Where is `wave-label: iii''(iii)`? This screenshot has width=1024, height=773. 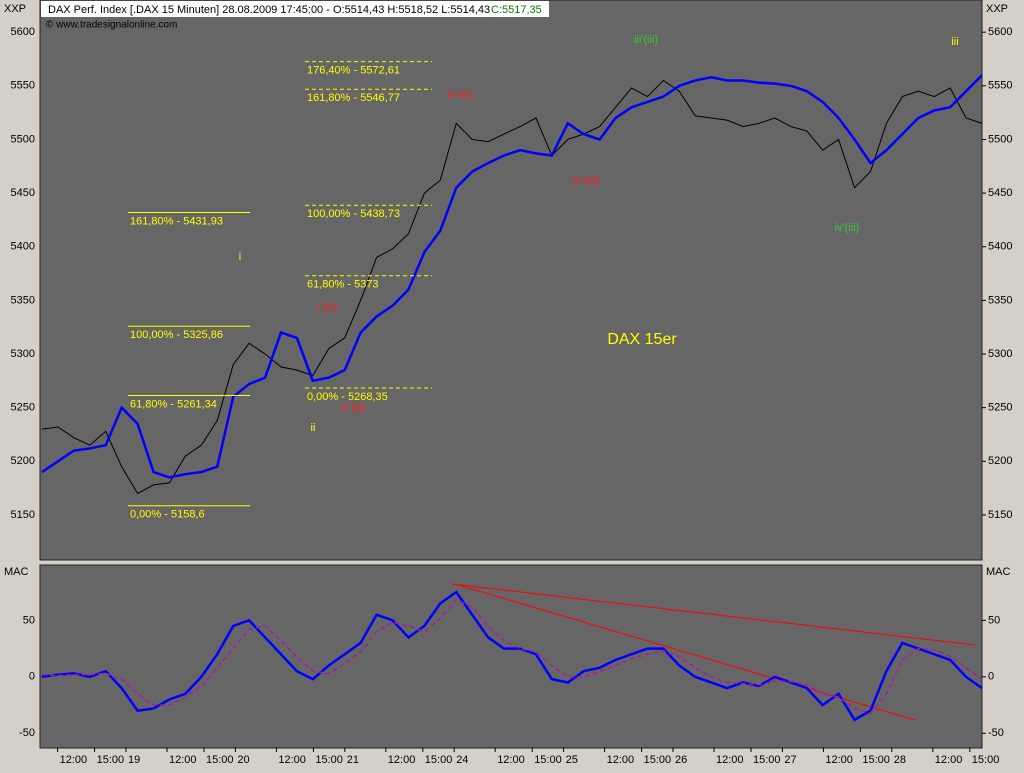 wave-label: iii''(iii) is located at coordinates (460, 95).